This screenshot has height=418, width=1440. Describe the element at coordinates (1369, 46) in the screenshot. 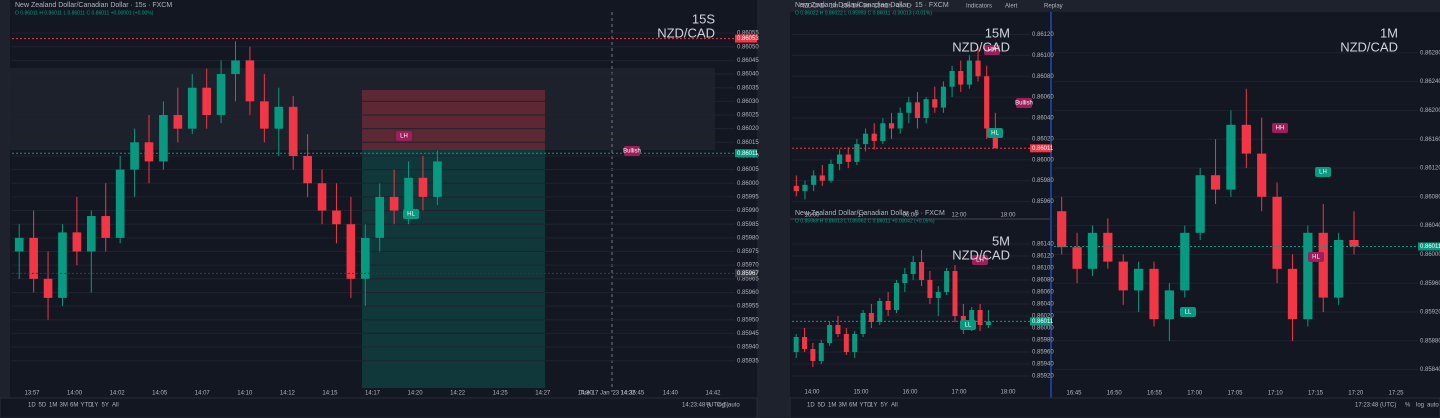

I see `pair-label: NZD/CAD` at that location.